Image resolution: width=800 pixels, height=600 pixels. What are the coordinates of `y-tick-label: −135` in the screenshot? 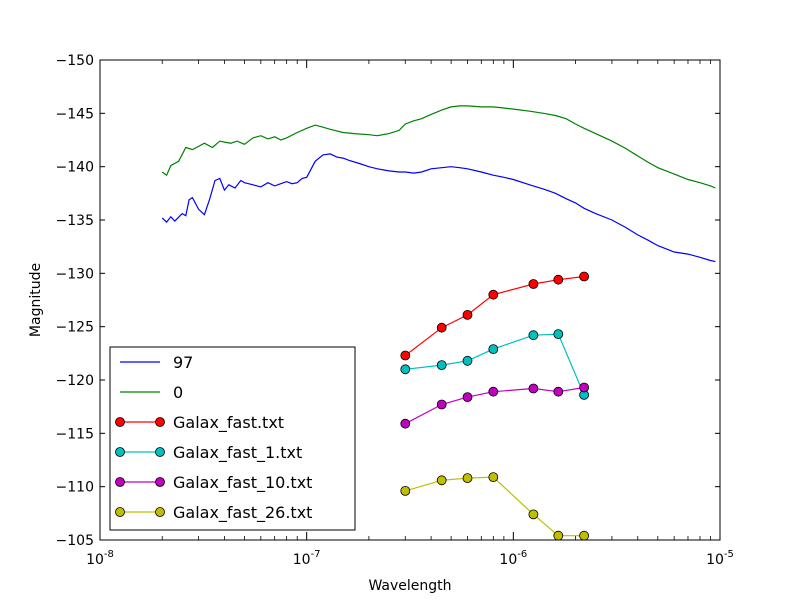 It's located at (75, 221).